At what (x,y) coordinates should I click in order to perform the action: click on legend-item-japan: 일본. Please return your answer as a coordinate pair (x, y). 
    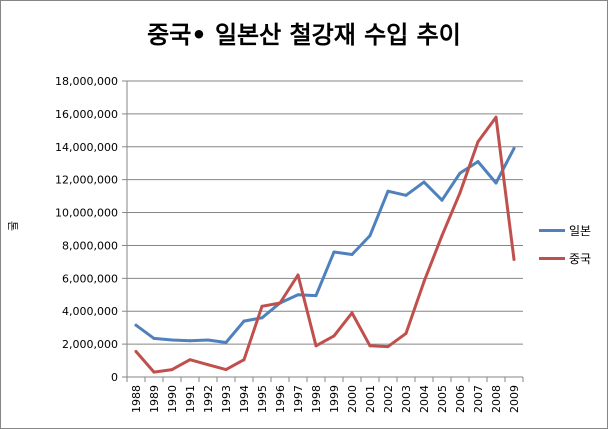
    Looking at the image, I should click on (565, 230).